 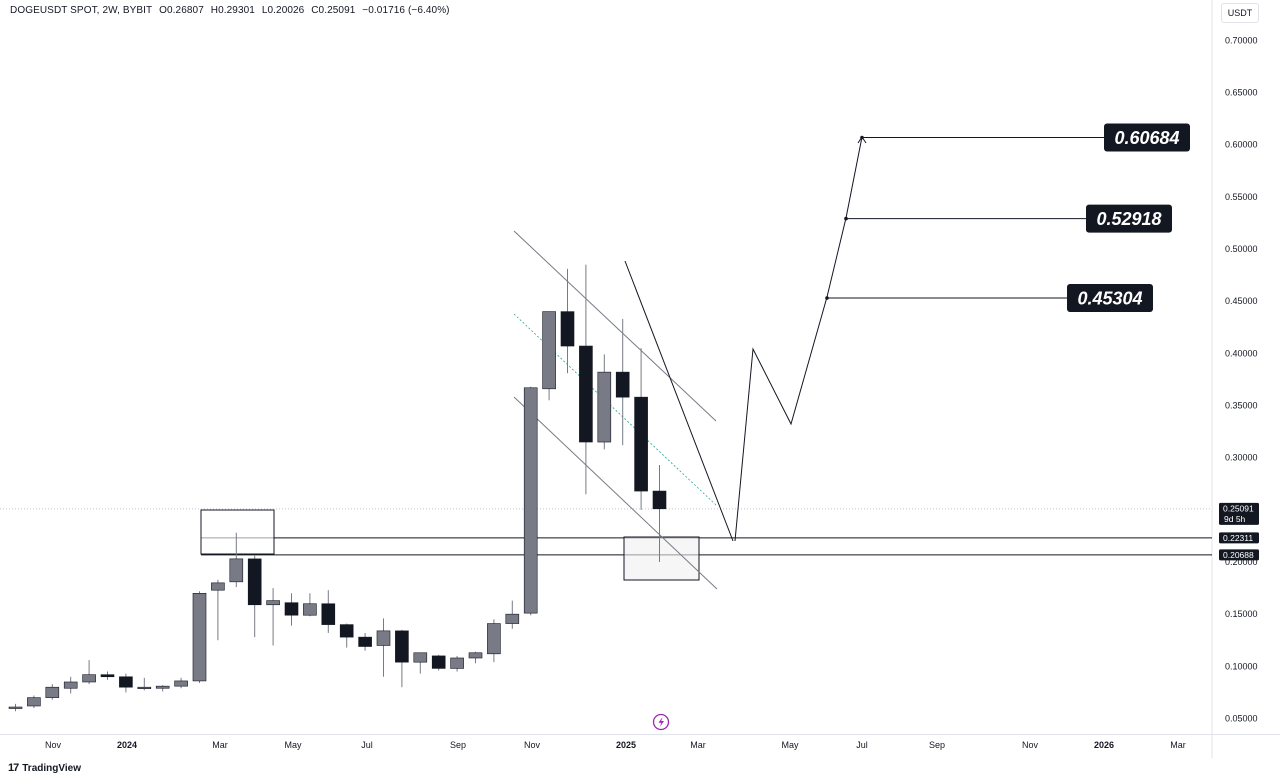 I want to click on price-tick-label: 0.35000, so click(x=1241, y=406).